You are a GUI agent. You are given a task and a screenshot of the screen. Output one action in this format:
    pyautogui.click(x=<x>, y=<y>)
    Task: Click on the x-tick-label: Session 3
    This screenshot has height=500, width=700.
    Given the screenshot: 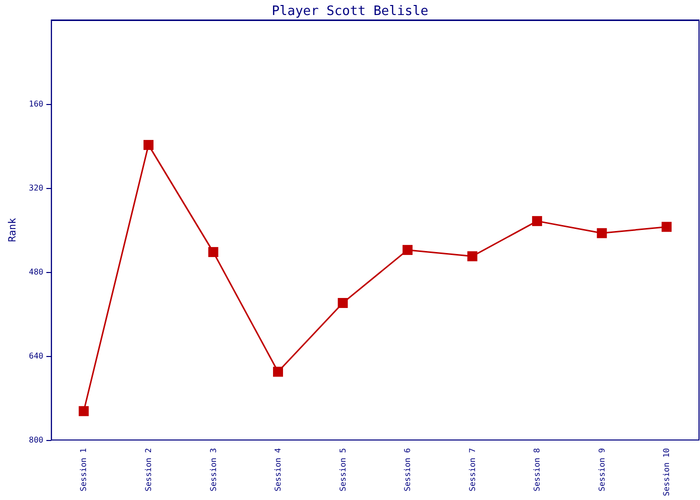 What is the action you would take?
    pyautogui.click(x=213, y=470)
    